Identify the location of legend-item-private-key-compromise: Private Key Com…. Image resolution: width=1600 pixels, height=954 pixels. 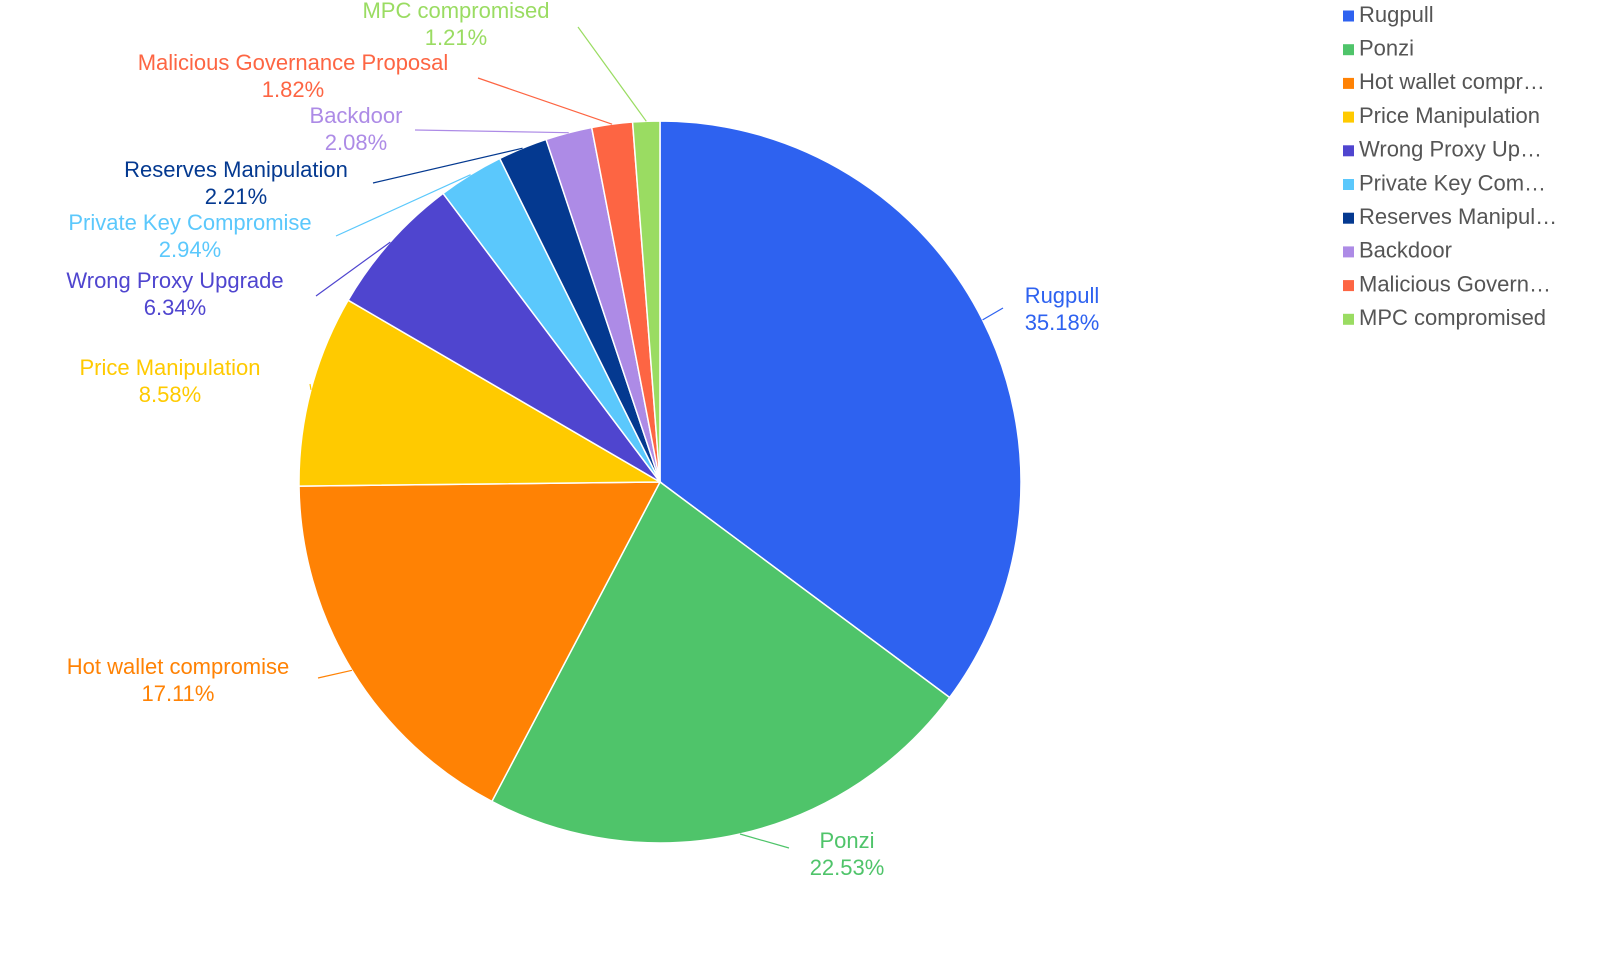
(1444, 182).